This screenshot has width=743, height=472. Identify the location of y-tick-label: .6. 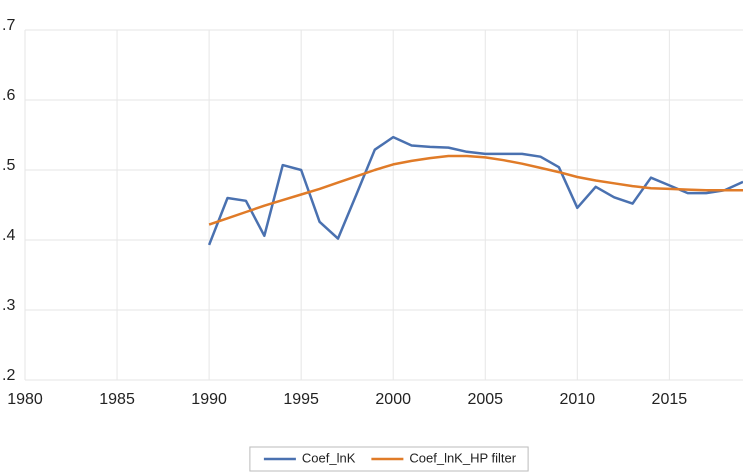
(8, 95).